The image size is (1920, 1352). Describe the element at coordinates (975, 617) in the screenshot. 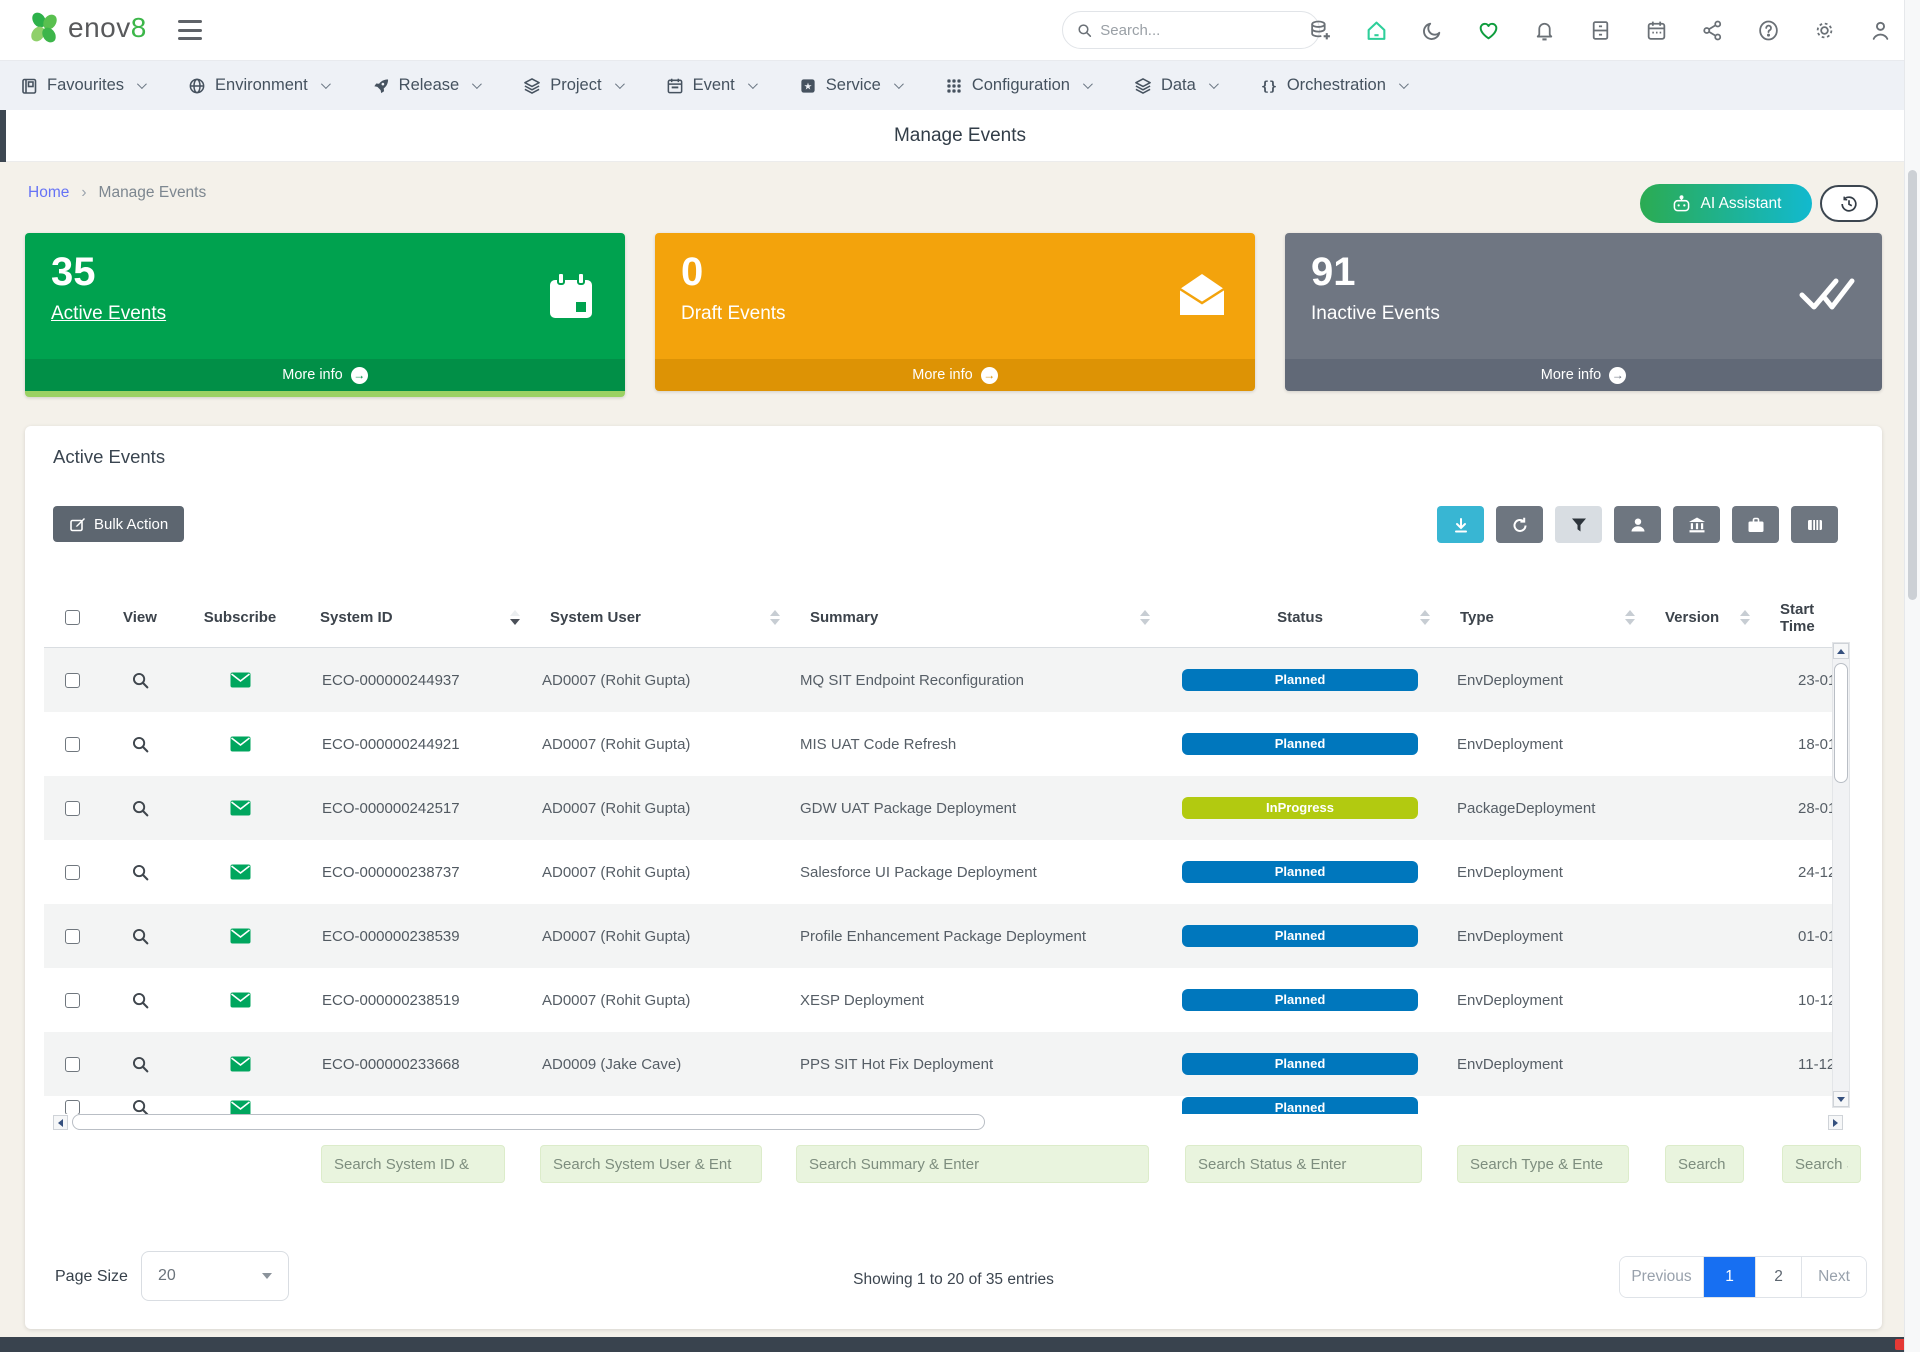

I see `header-summary: Summary` at that location.